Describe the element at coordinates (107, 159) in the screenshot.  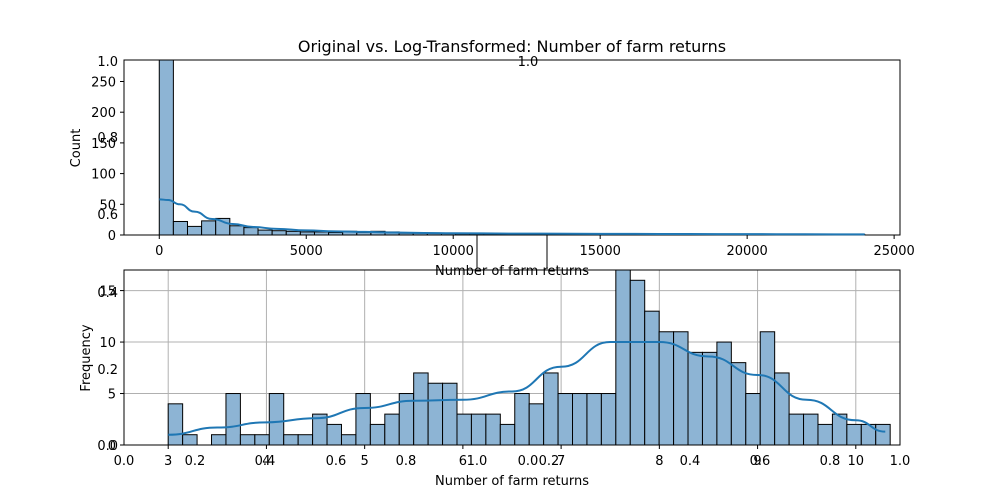
I see `top-y-ticks: 0 50 100 150 200 250` at that location.